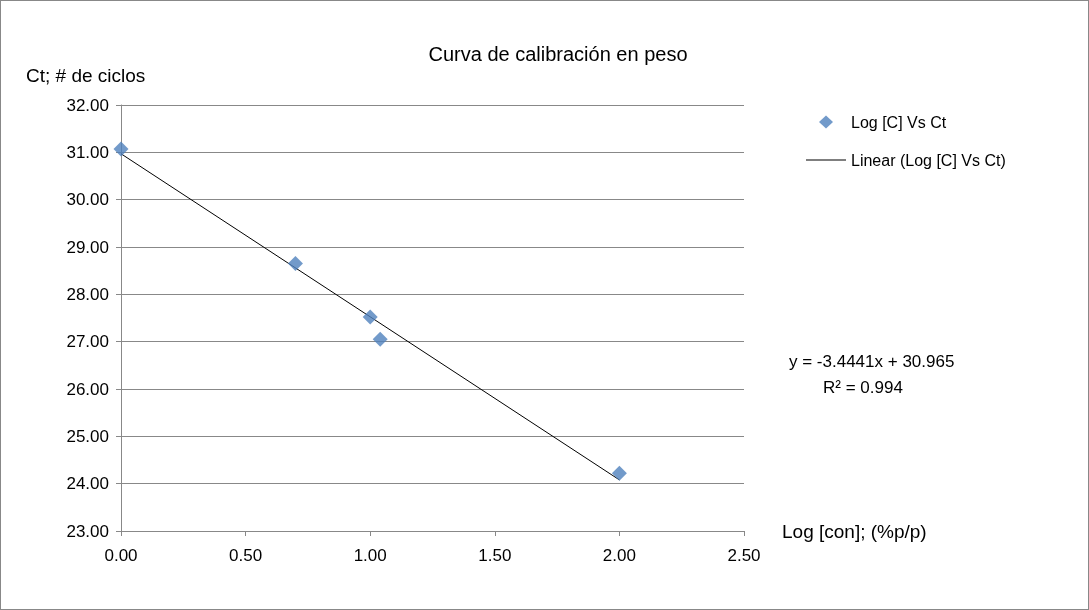 The width and height of the screenshot is (1089, 610). I want to click on x-tick-label: 2.50, so click(744, 555).